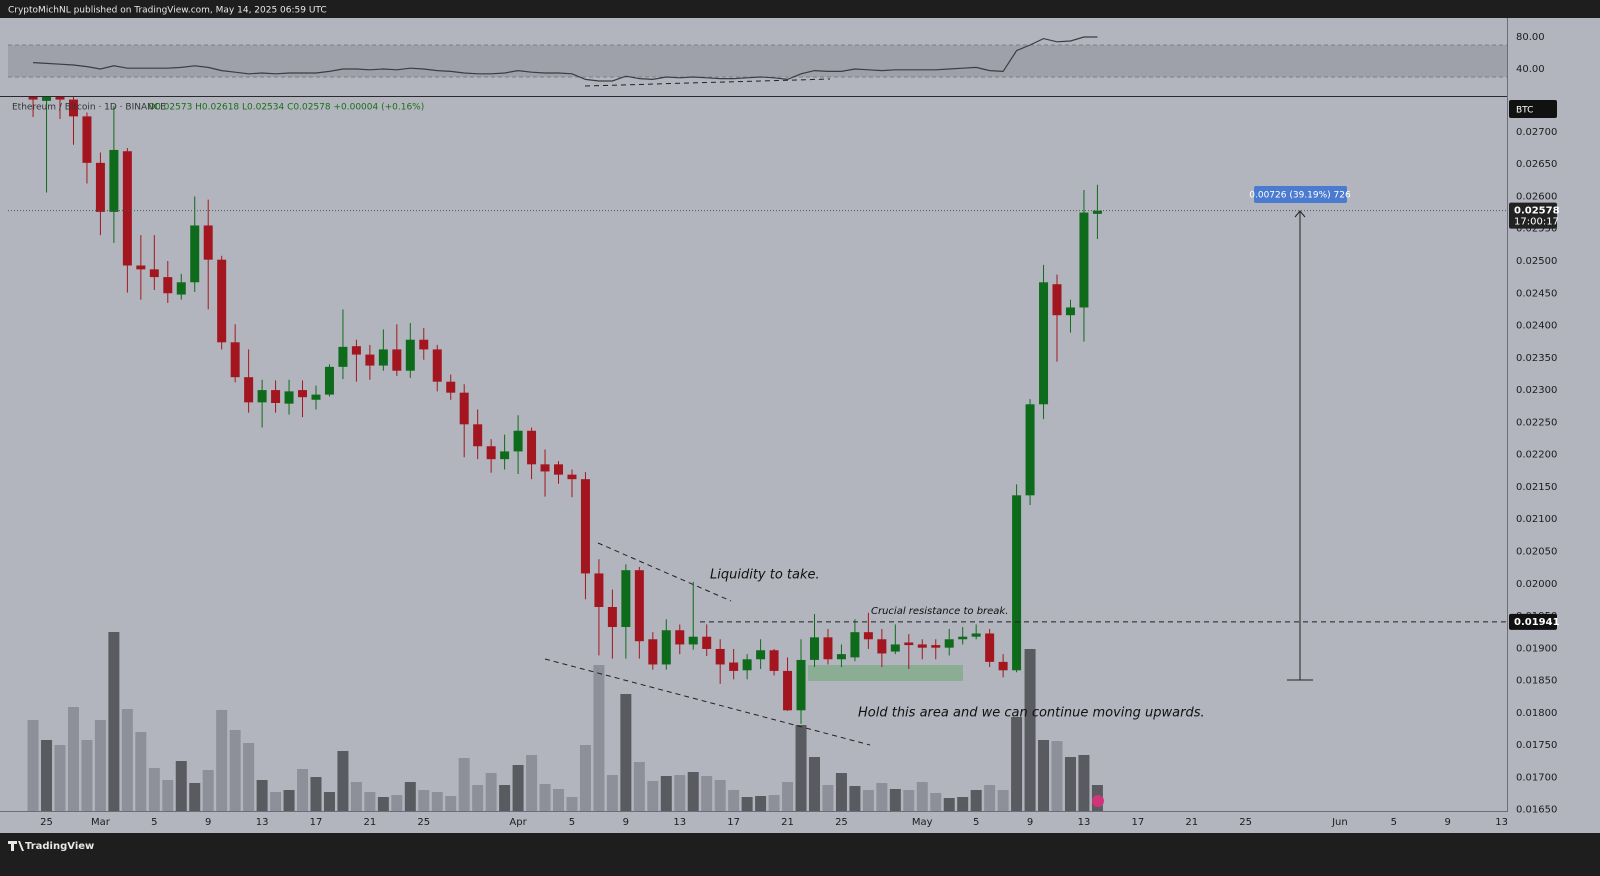  What do you see at coordinates (800, 854) in the screenshot?
I see `footer-bar` at bounding box center [800, 854].